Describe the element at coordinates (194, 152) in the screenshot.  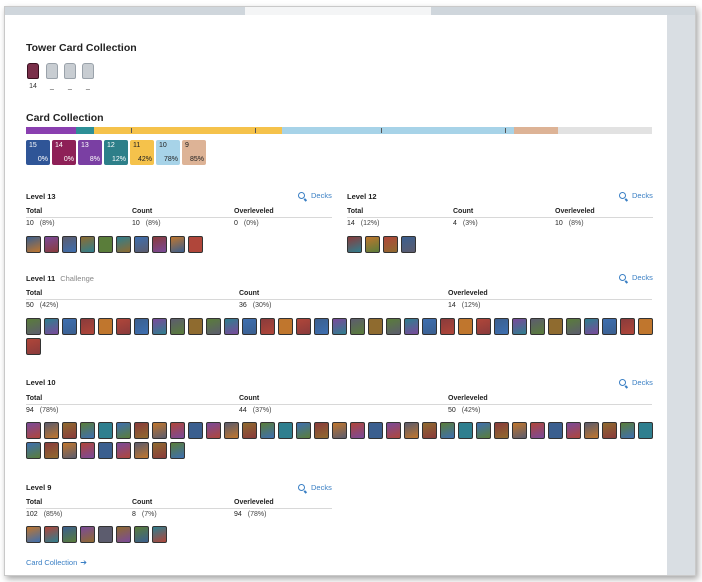
I see `level-chip-9: 9 85%` at that location.